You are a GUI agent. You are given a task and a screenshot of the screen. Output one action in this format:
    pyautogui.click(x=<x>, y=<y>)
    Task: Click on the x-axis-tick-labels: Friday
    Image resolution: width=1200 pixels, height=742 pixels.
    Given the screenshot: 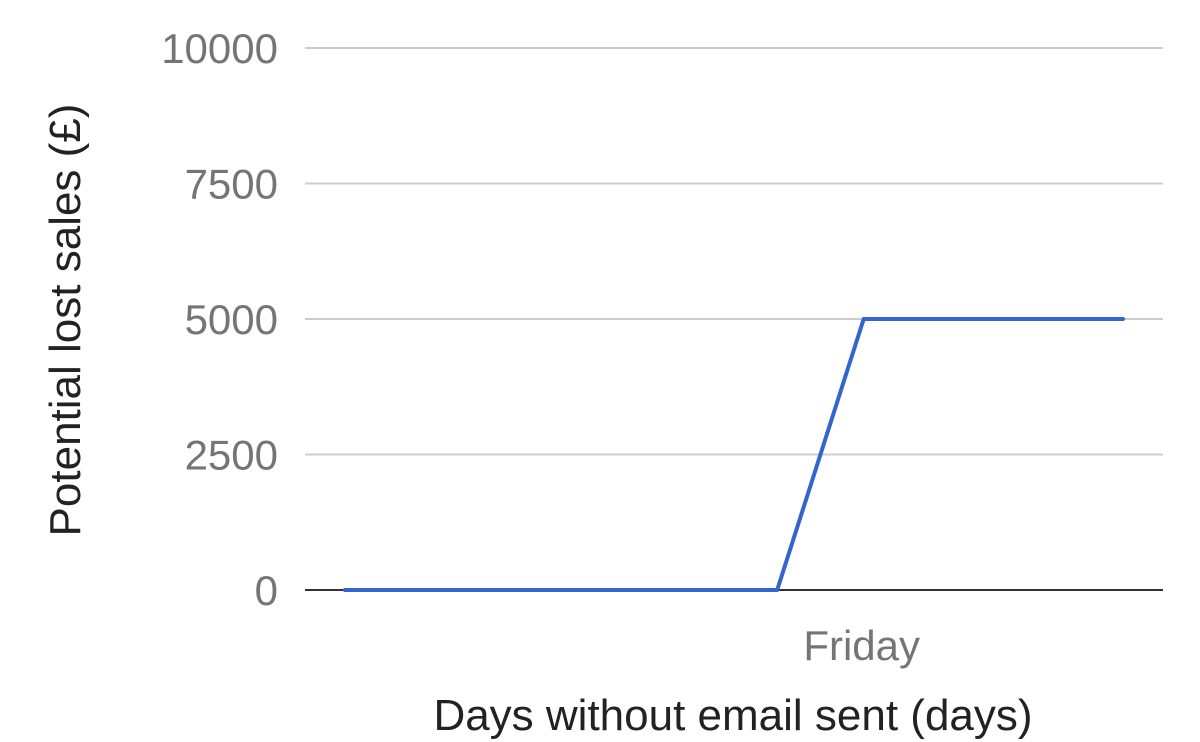 What is the action you would take?
    pyautogui.click(x=861, y=645)
    